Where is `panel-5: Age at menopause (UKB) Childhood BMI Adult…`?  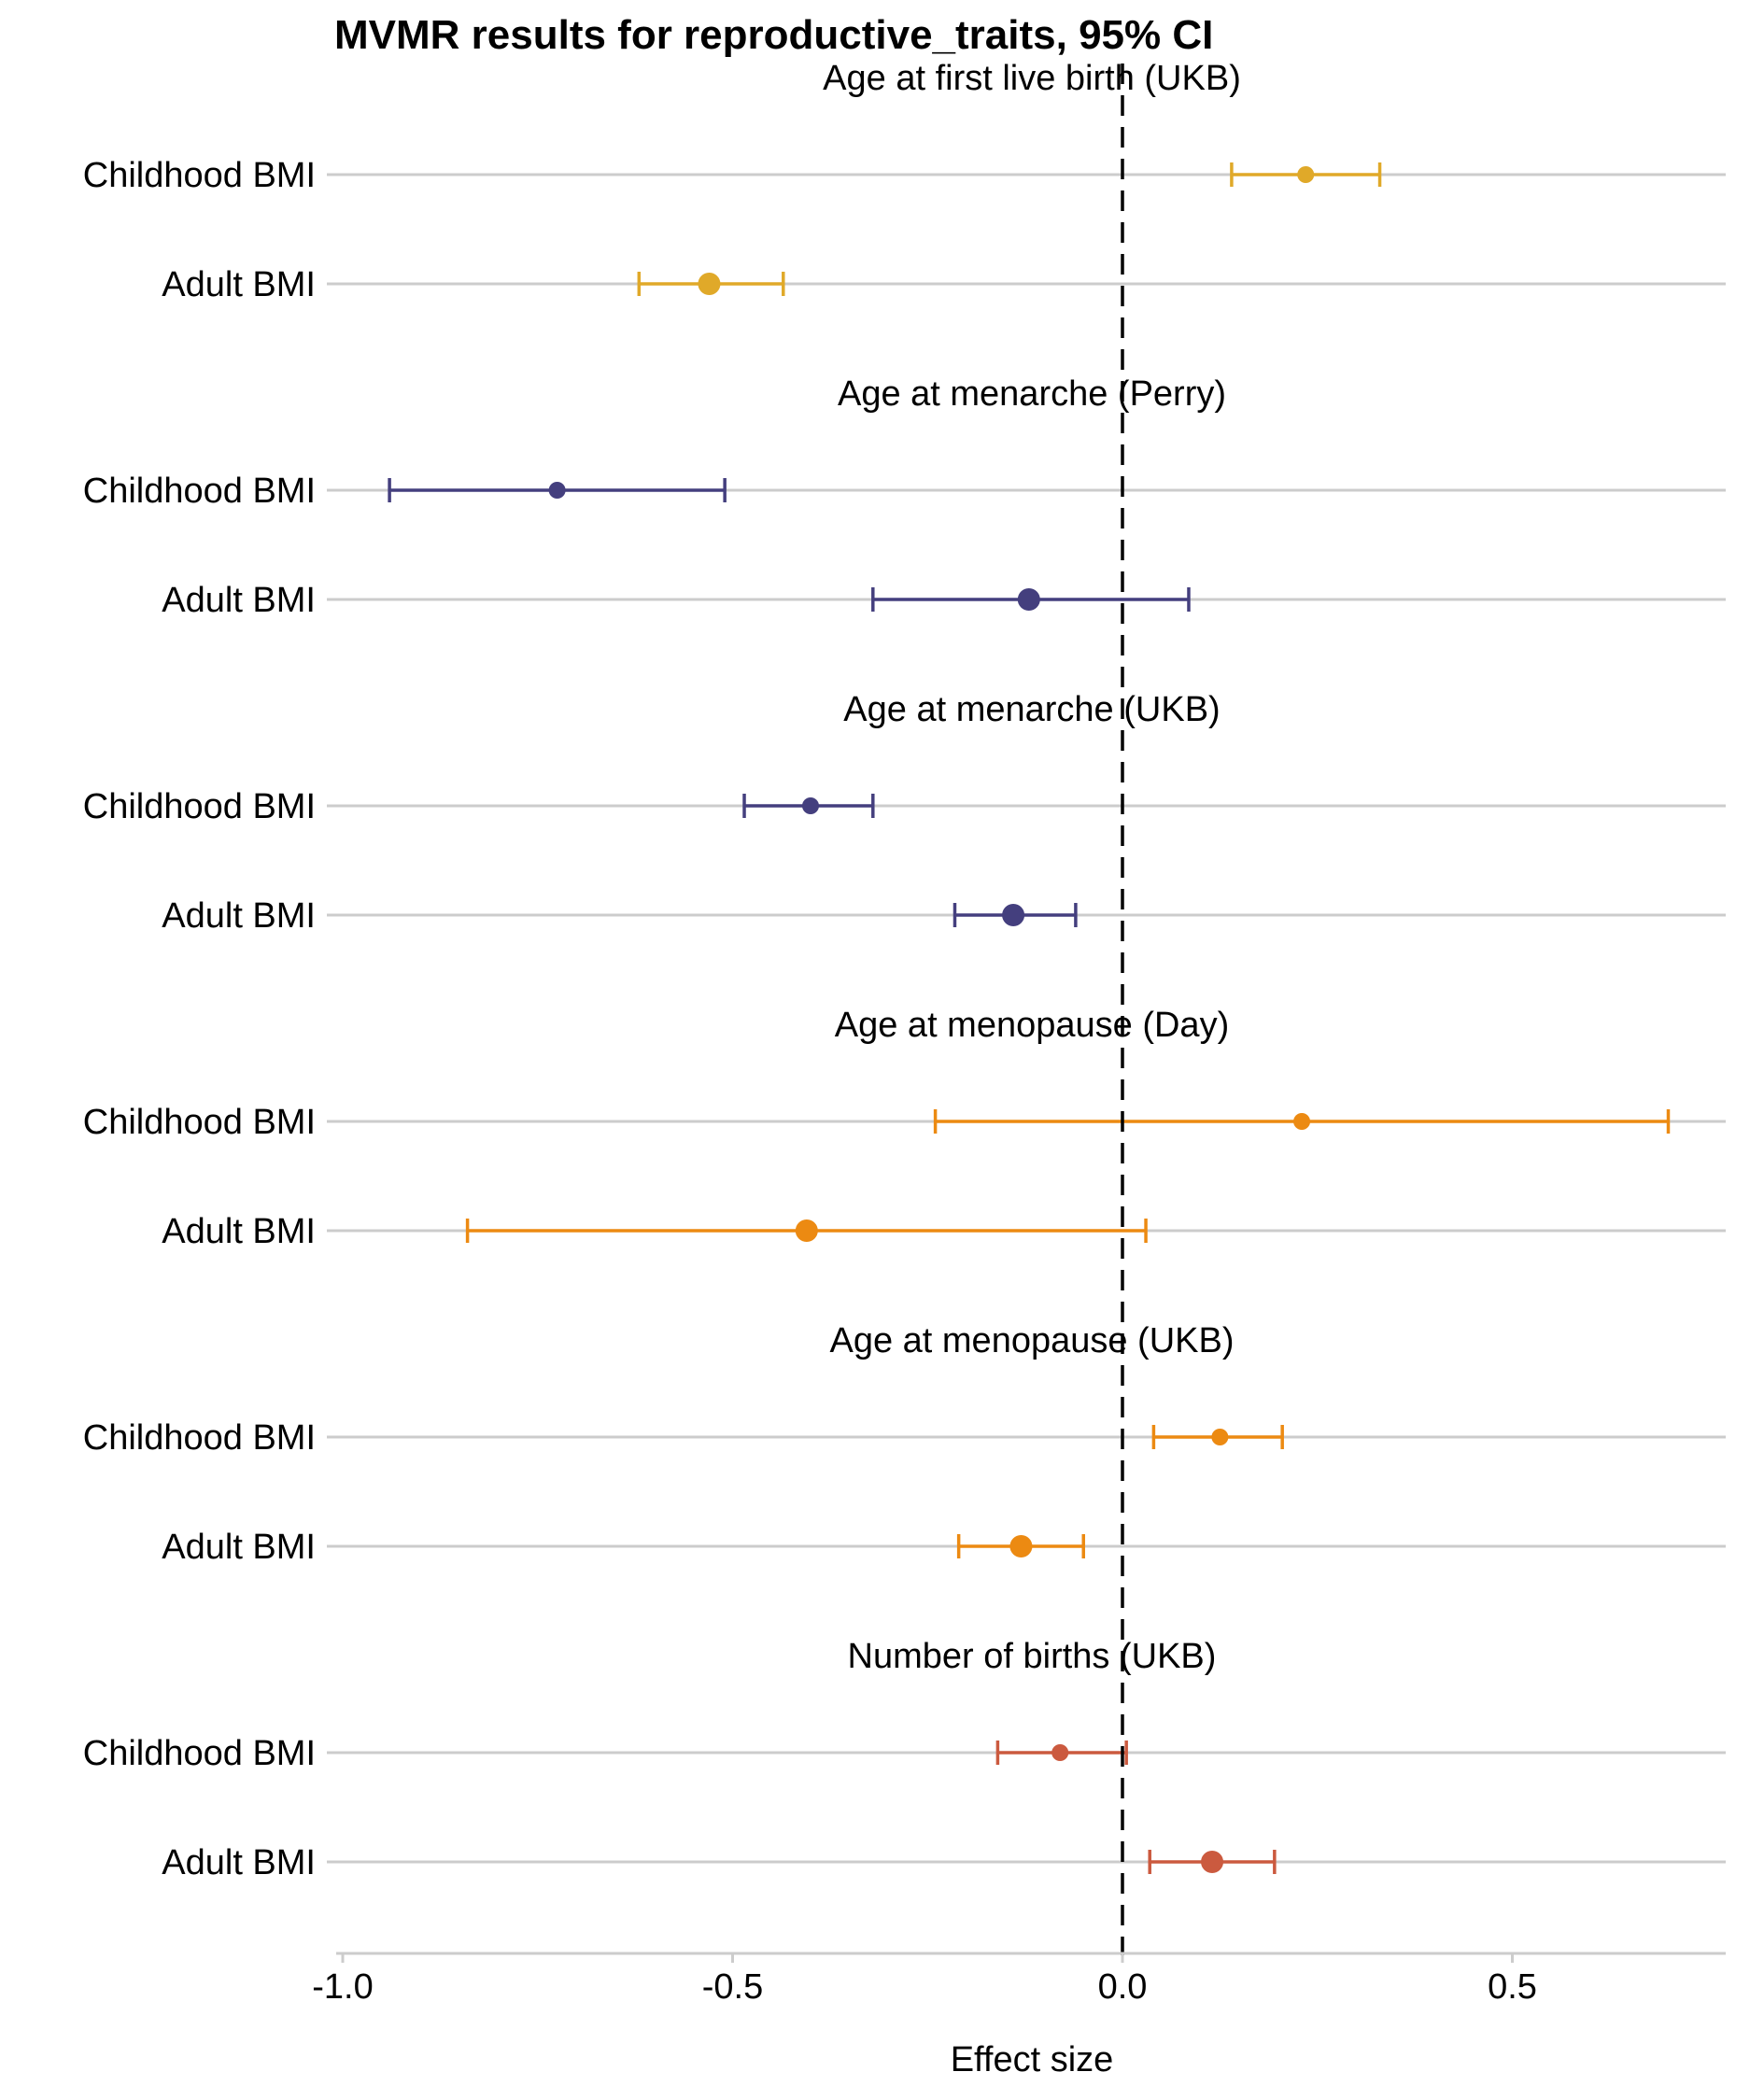
panel-5: Age at menopause (UKB) Childhood BMI Adult… is located at coordinates (905, 1444).